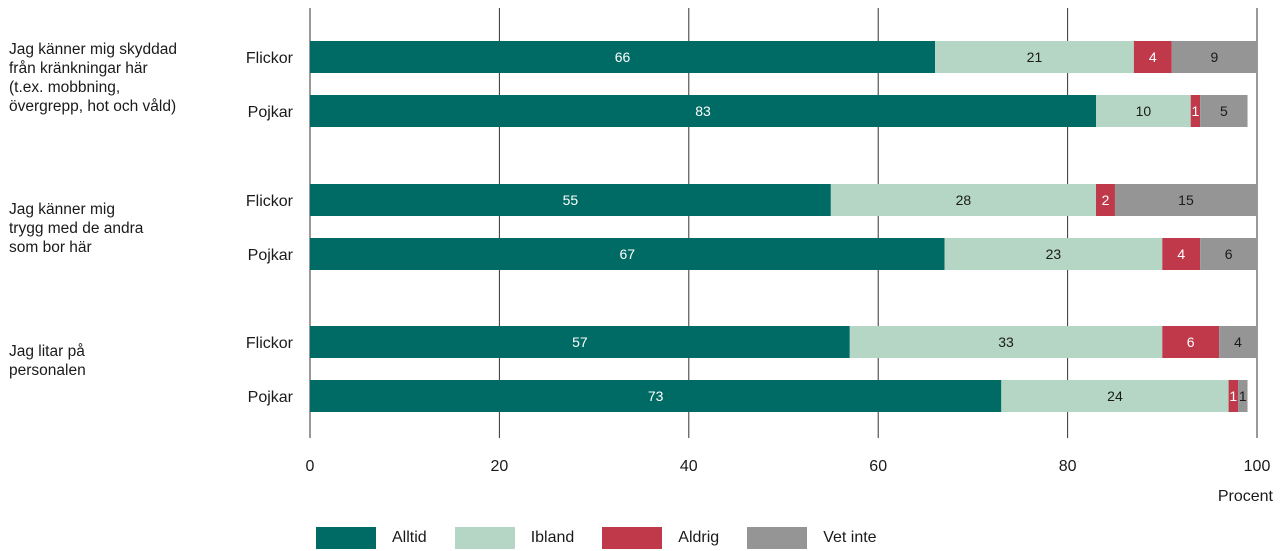 This screenshot has width=1287, height=551. What do you see at coordinates (409, 537) in the screenshot?
I see `legend-label: Alltid` at bounding box center [409, 537].